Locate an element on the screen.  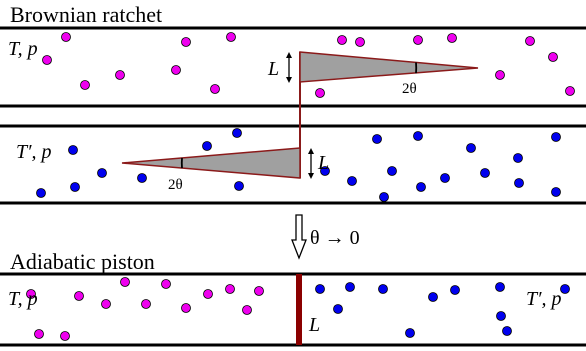
angle-label-middle: 2θ is located at coordinates (175, 185).